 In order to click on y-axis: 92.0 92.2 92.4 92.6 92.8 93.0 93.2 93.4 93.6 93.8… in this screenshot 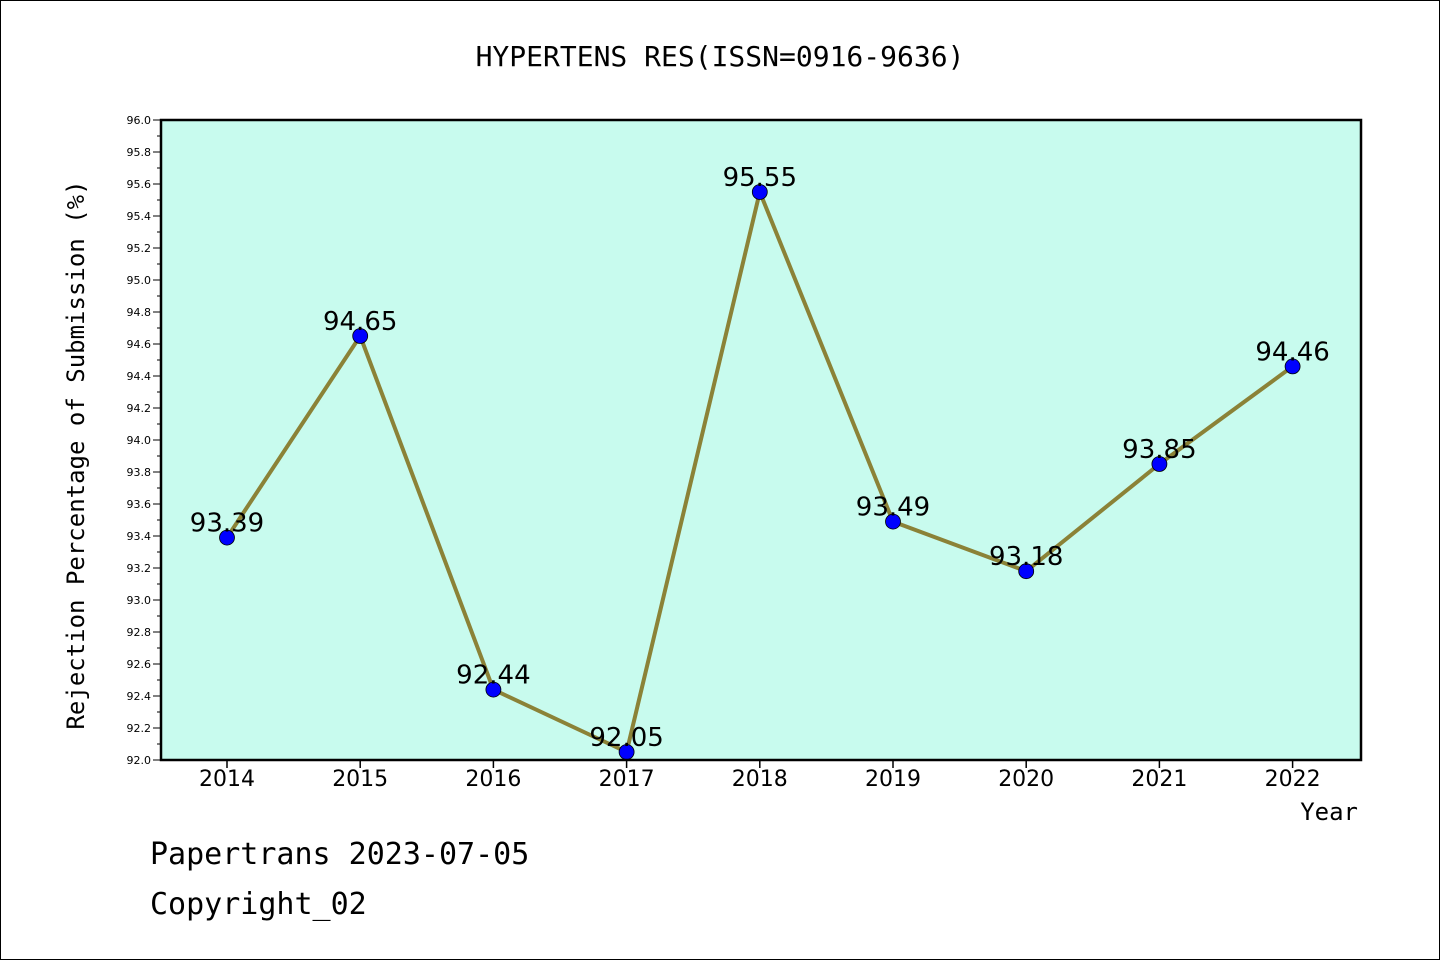, I will do `click(144, 440)`.